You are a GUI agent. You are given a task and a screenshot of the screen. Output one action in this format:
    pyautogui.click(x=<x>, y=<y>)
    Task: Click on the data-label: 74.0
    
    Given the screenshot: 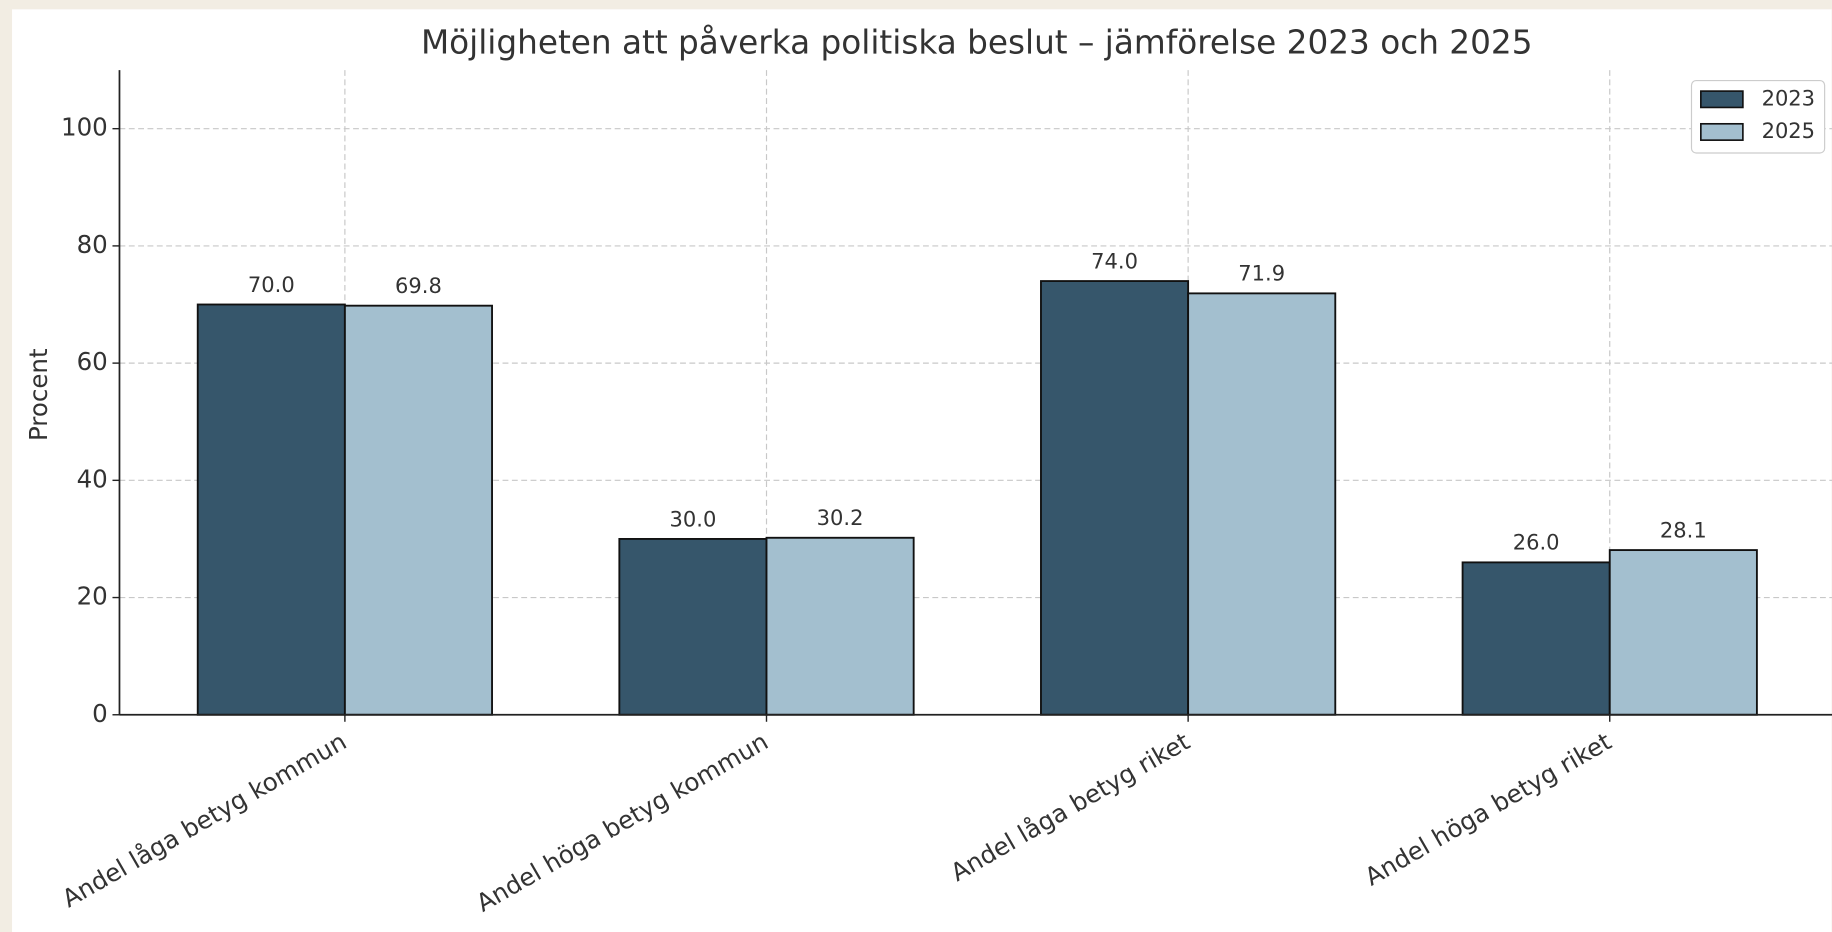 What is the action you would take?
    pyautogui.click(x=1114, y=260)
    